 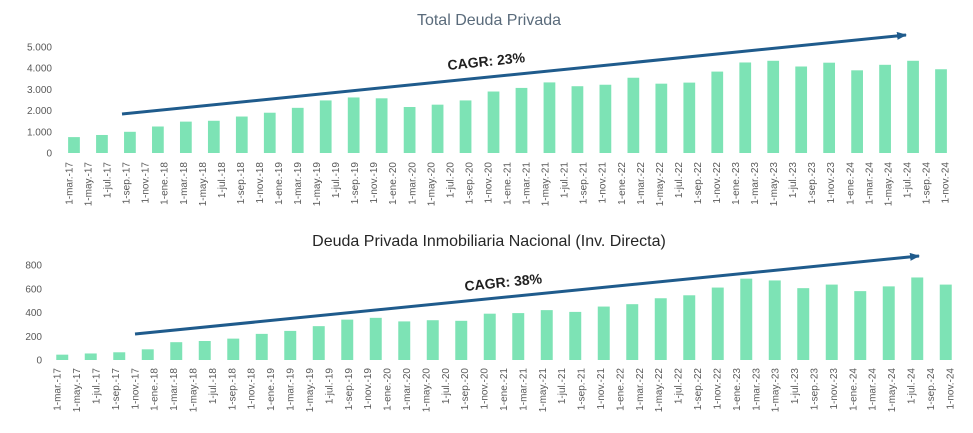 What do you see at coordinates (39, 90) in the screenshot?
I see `y-tick-label: 3.000` at bounding box center [39, 90].